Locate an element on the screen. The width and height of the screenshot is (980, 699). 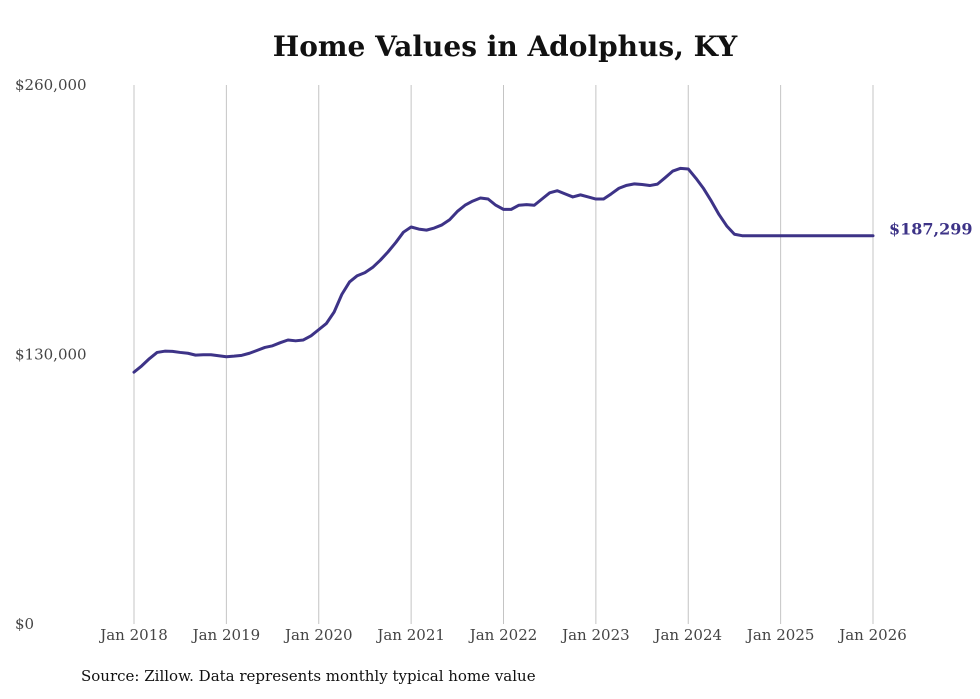
x-tick-label: Jan 2025 is located at coordinates (780, 635).